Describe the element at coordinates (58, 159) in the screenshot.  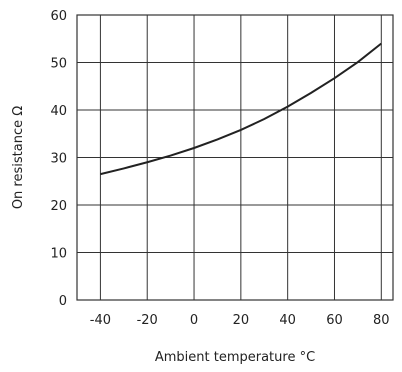
I see `y-tick-label: 30` at that location.